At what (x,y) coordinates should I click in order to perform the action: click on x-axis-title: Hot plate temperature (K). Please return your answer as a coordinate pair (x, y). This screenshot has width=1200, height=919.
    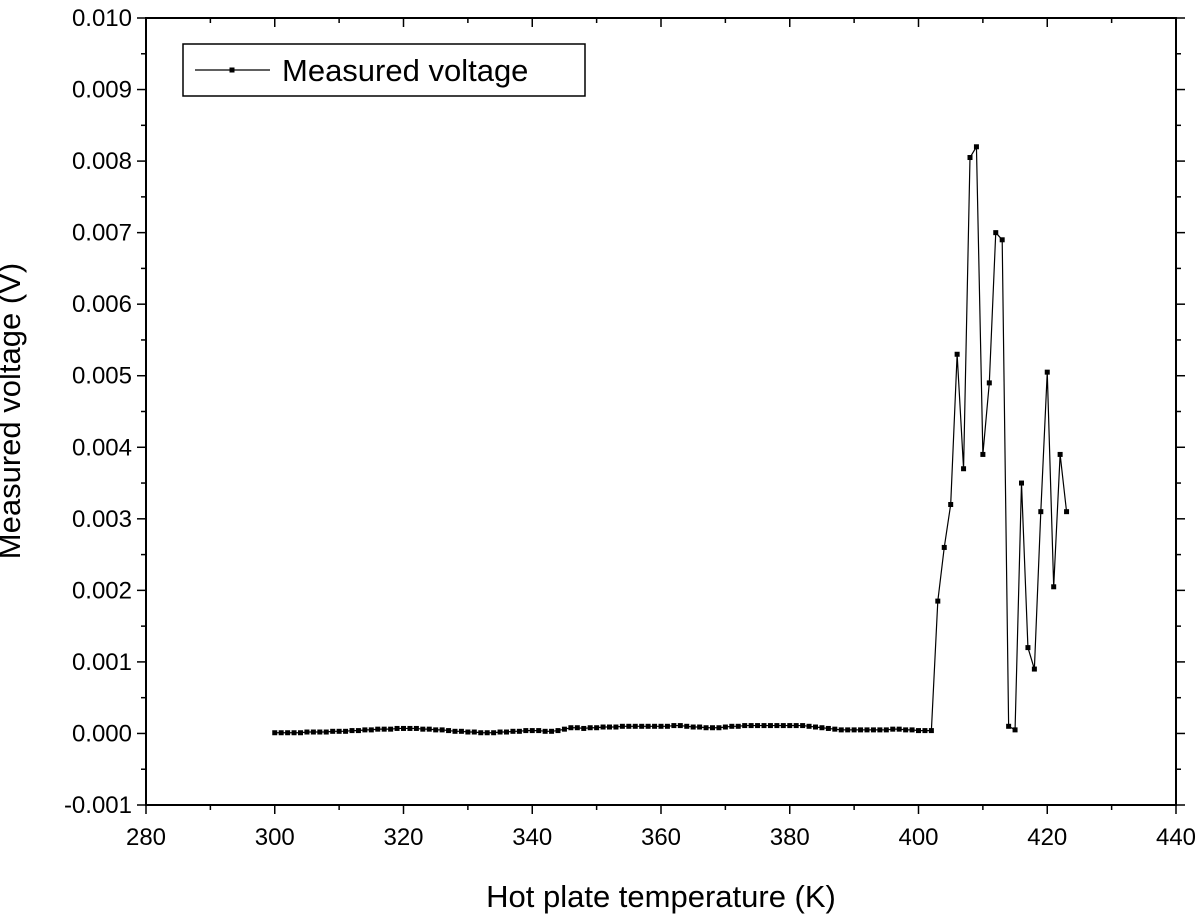
    Looking at the image, I should click on (661, 896).